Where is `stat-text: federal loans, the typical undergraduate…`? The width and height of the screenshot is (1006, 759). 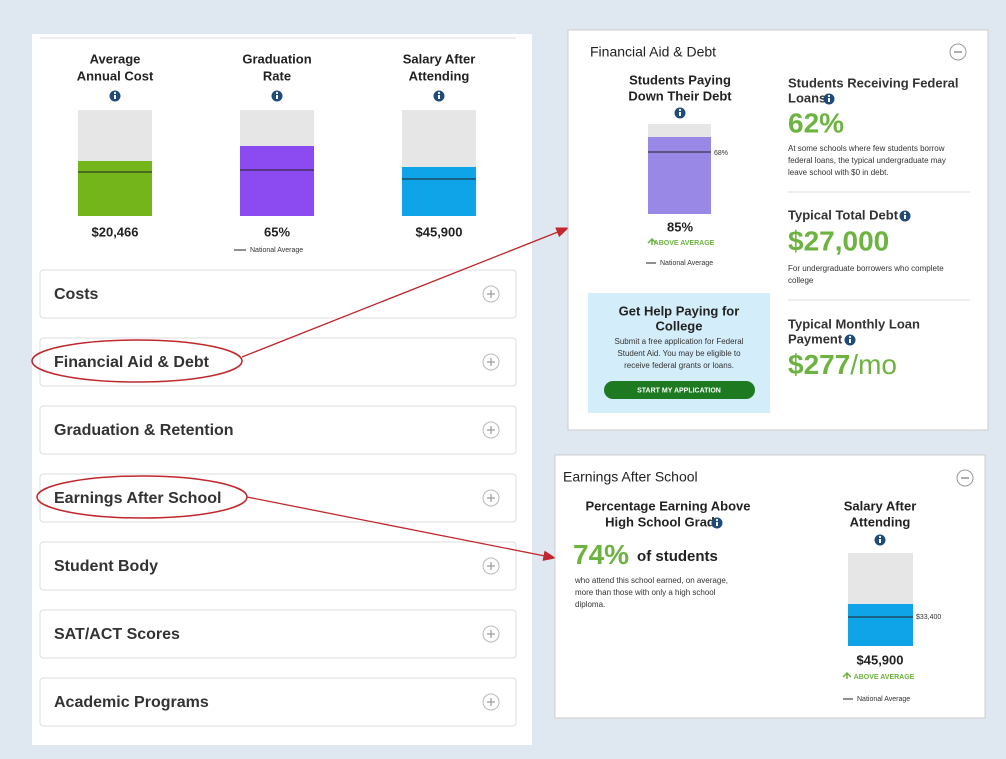
stat-text: federal loans, the typical undergraduate… is located at coordinates (867, 160).